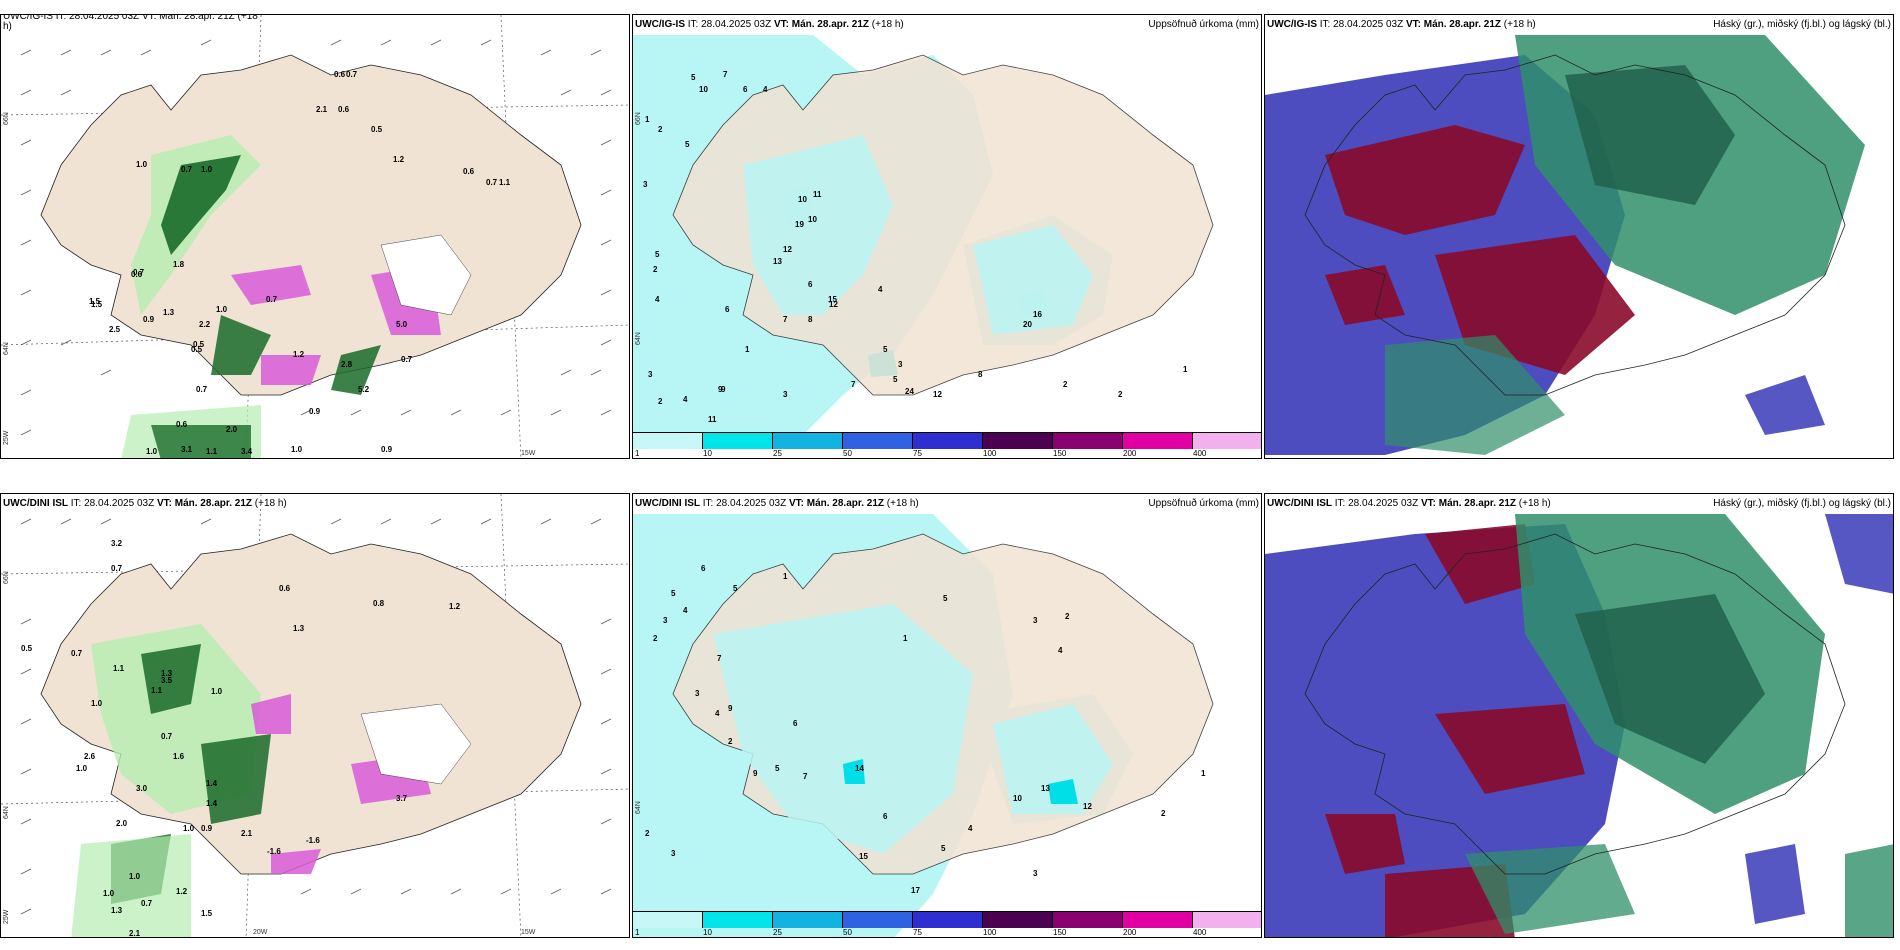 The image size is (1900, 950). I want to click on cb-label: 10, so click(707, 453).